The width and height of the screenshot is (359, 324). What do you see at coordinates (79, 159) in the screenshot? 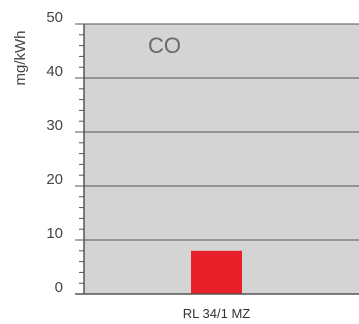
I see `y-major-ticks` at bounding box center [79, 159].